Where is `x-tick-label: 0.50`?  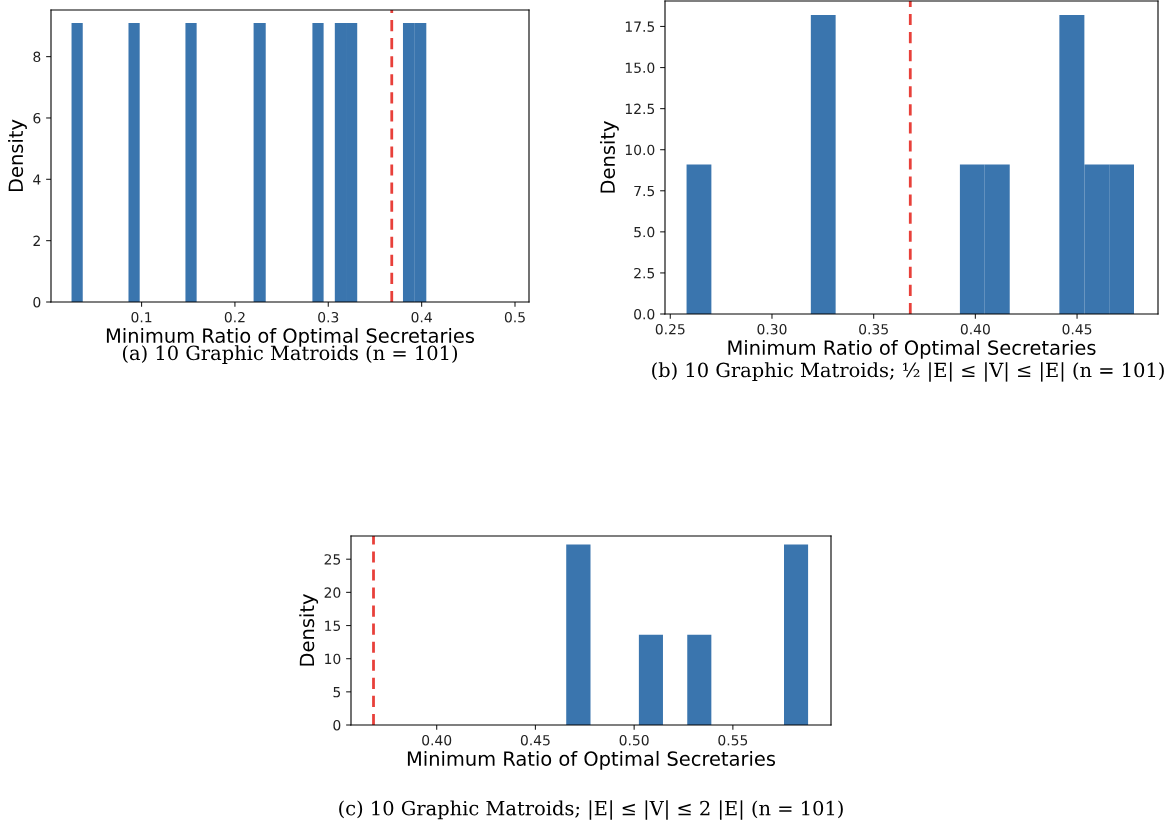 x-tick-label: 0.50 is located at coordinates (634, 740).